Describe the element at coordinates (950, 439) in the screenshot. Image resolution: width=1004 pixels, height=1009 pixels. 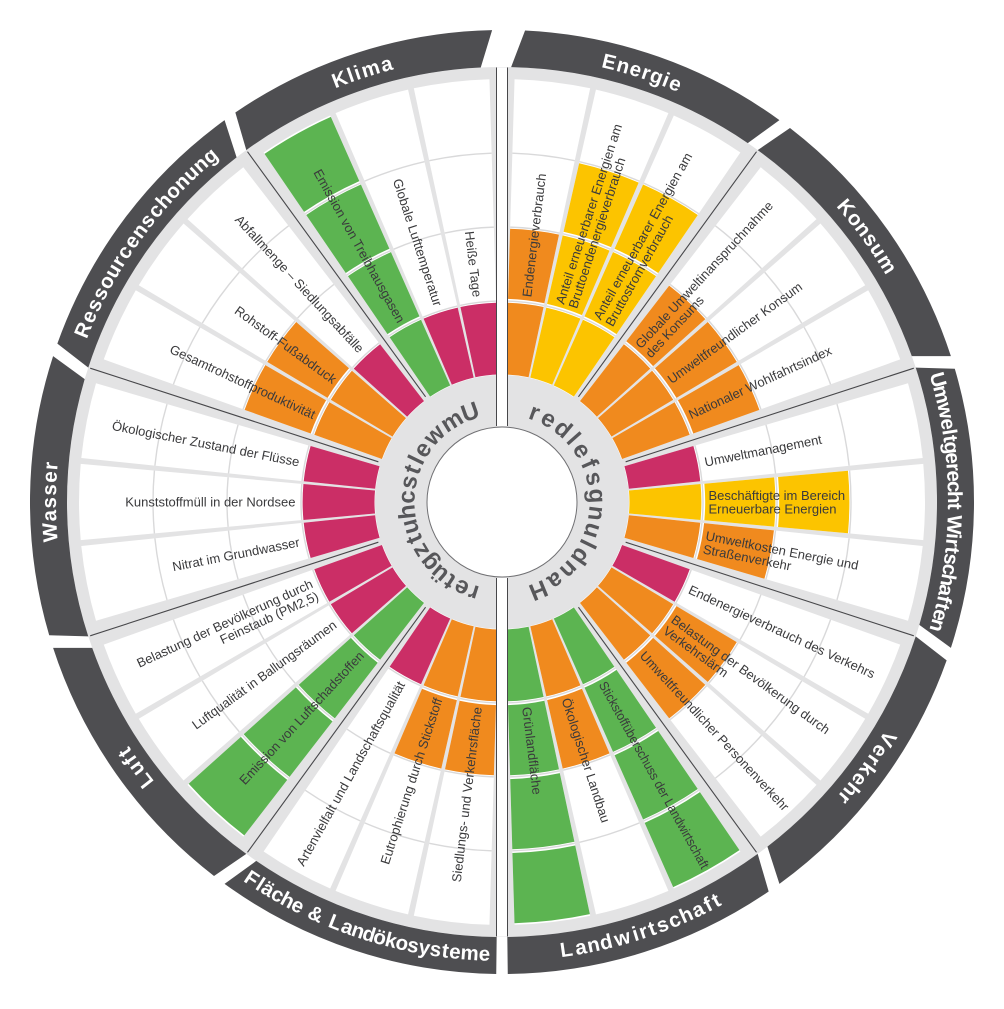
I see `arc-char: t` at that location.